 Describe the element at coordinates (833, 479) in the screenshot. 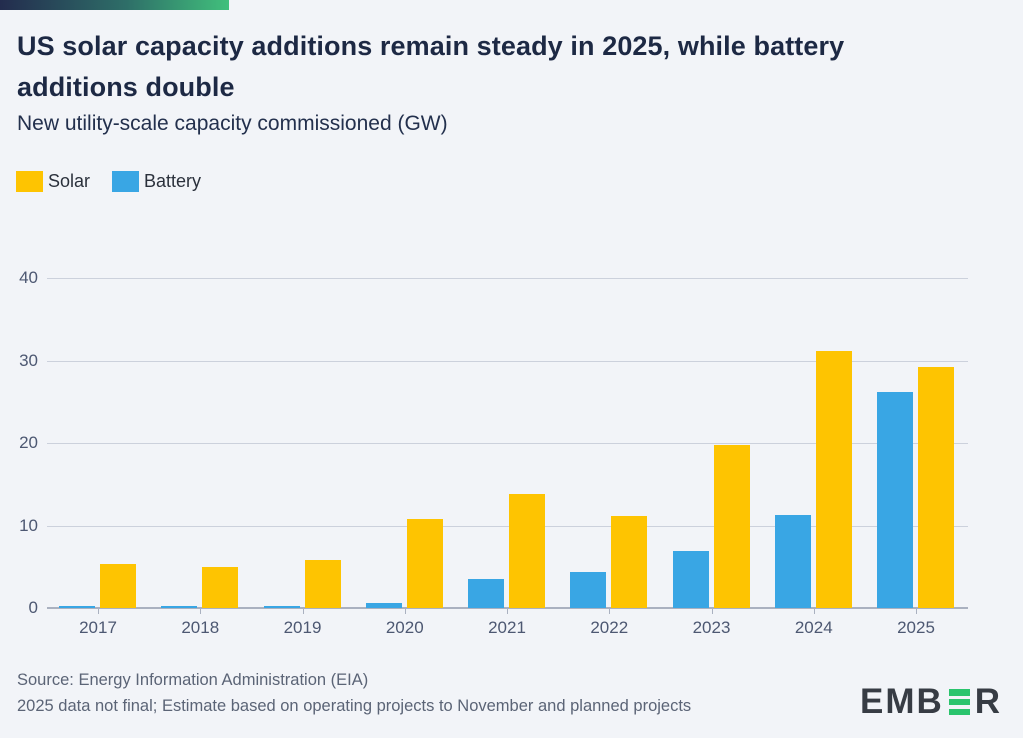

I see `bar-solar-2024` at that location.